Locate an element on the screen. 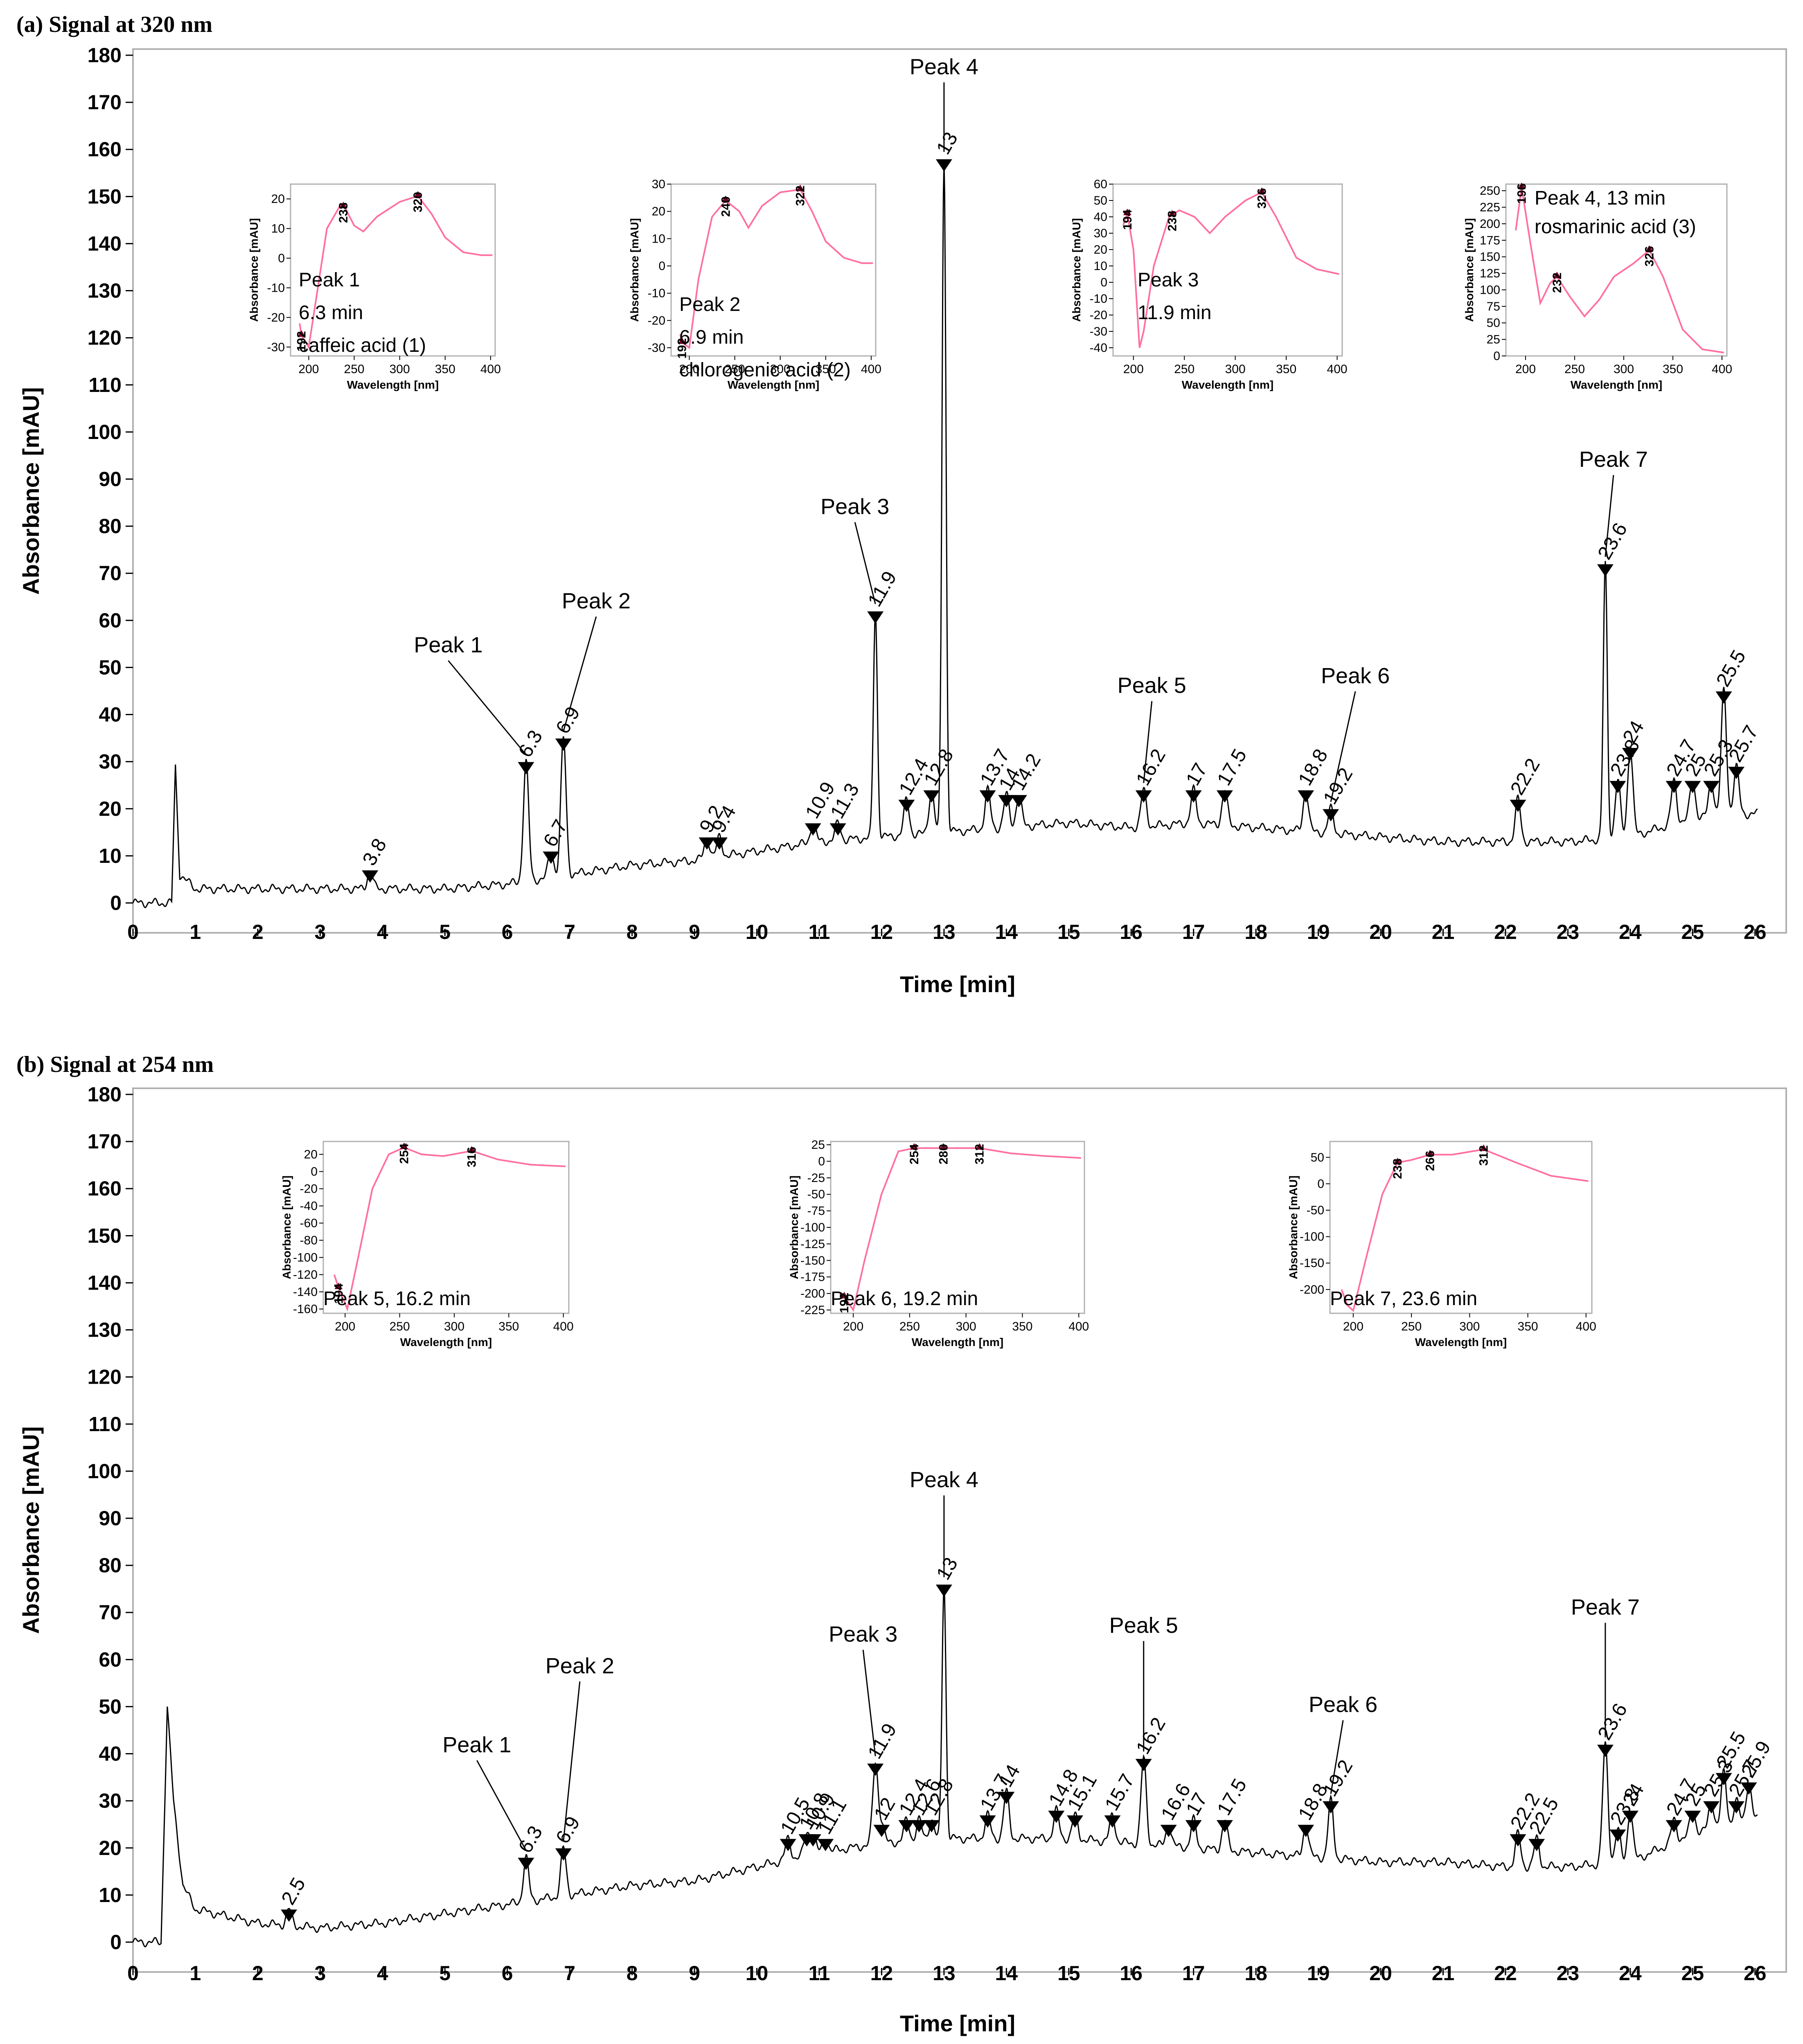  y-tick-label: 10 is located at coordinates (110, 855).